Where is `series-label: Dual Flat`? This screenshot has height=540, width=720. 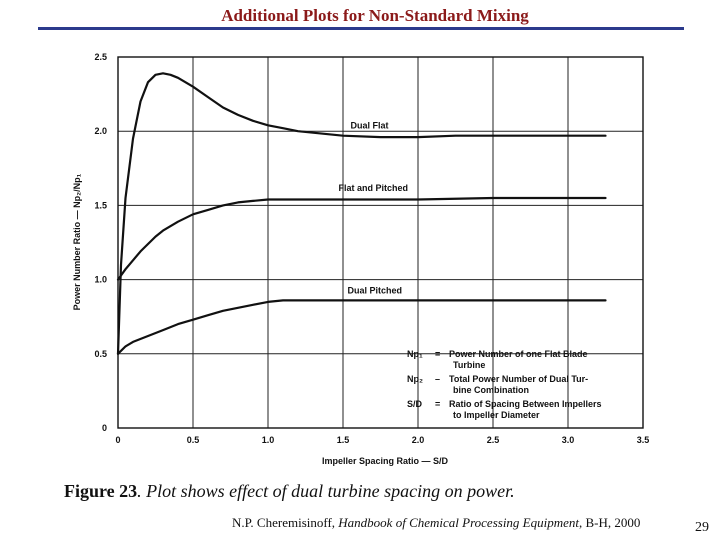 series-label: Dual Flat is located at coordinates (370, 126).